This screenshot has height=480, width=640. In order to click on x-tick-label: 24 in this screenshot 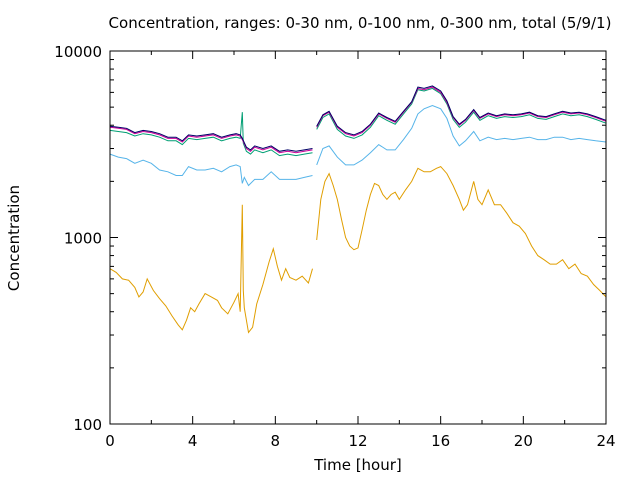, I will do `click(605, 441)`.